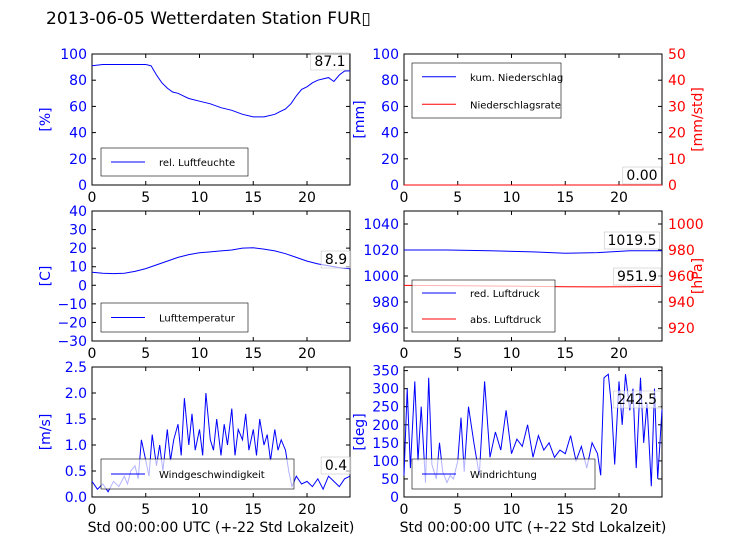  I want to click on value-annotation: 87.1, so click(329, 62).